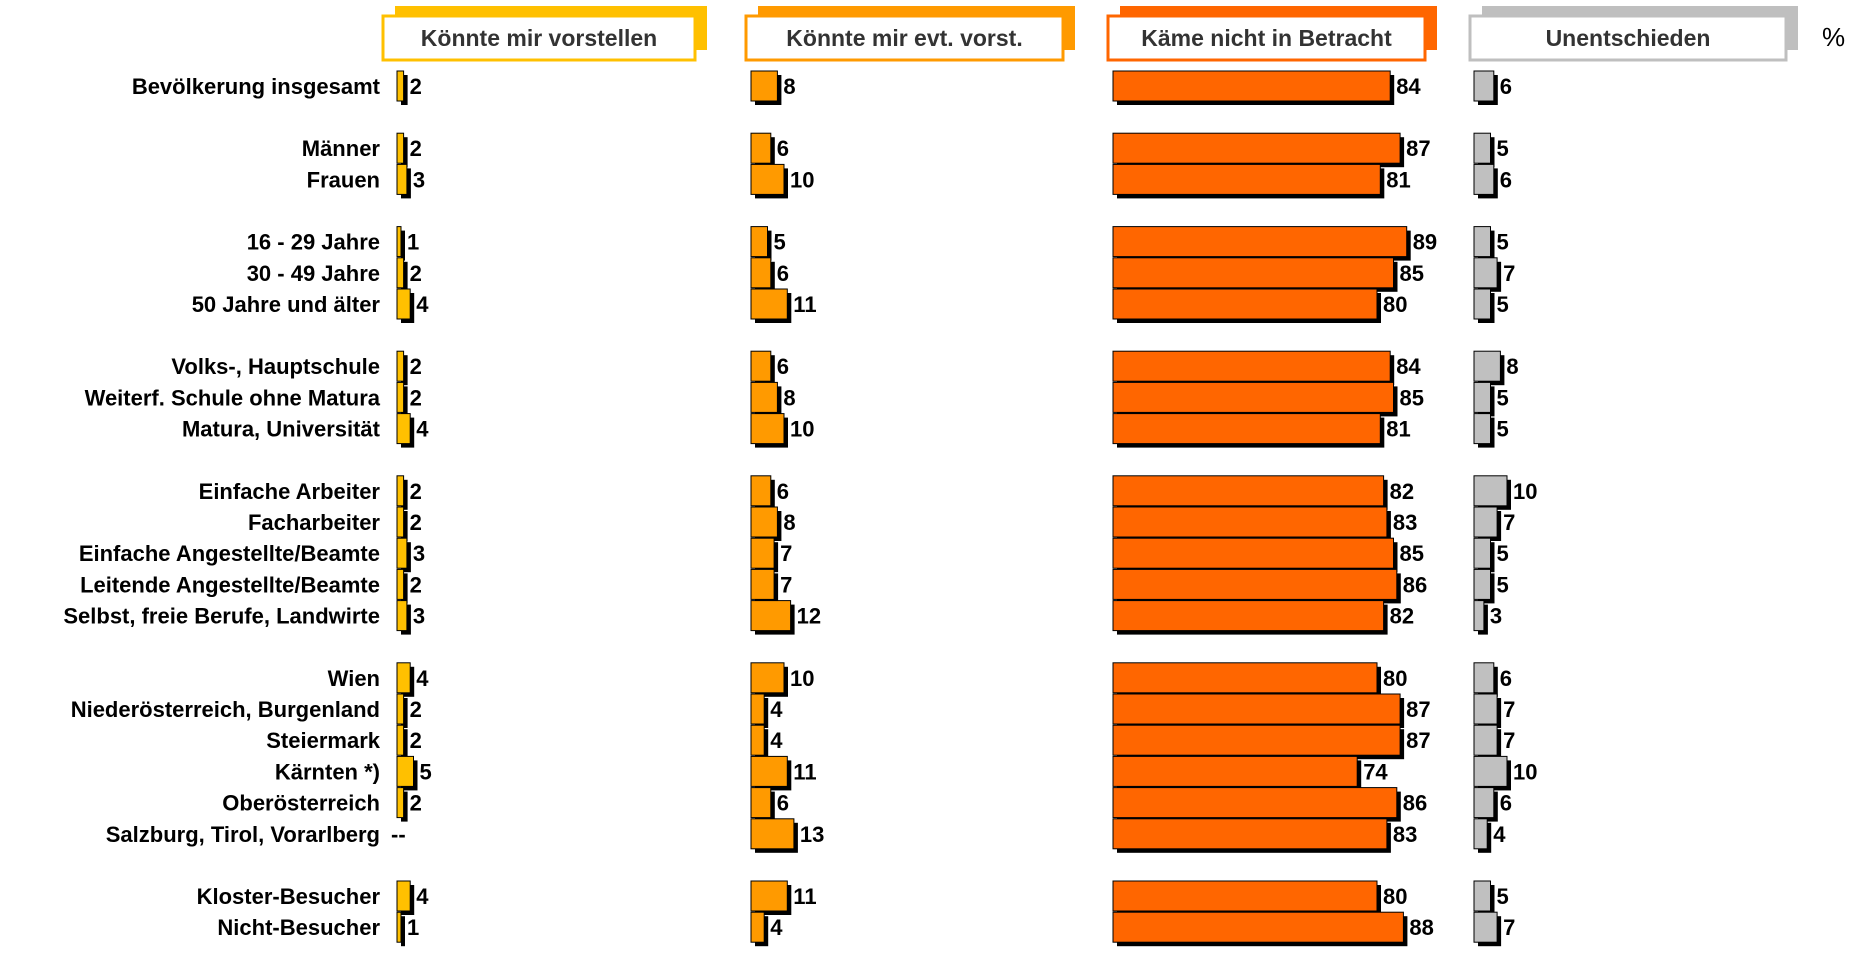  What do you see at coordinates (1506, 678) in the screenshot?
I see `value-label-unentschieden: 6` at bounding box center [1506, 678].